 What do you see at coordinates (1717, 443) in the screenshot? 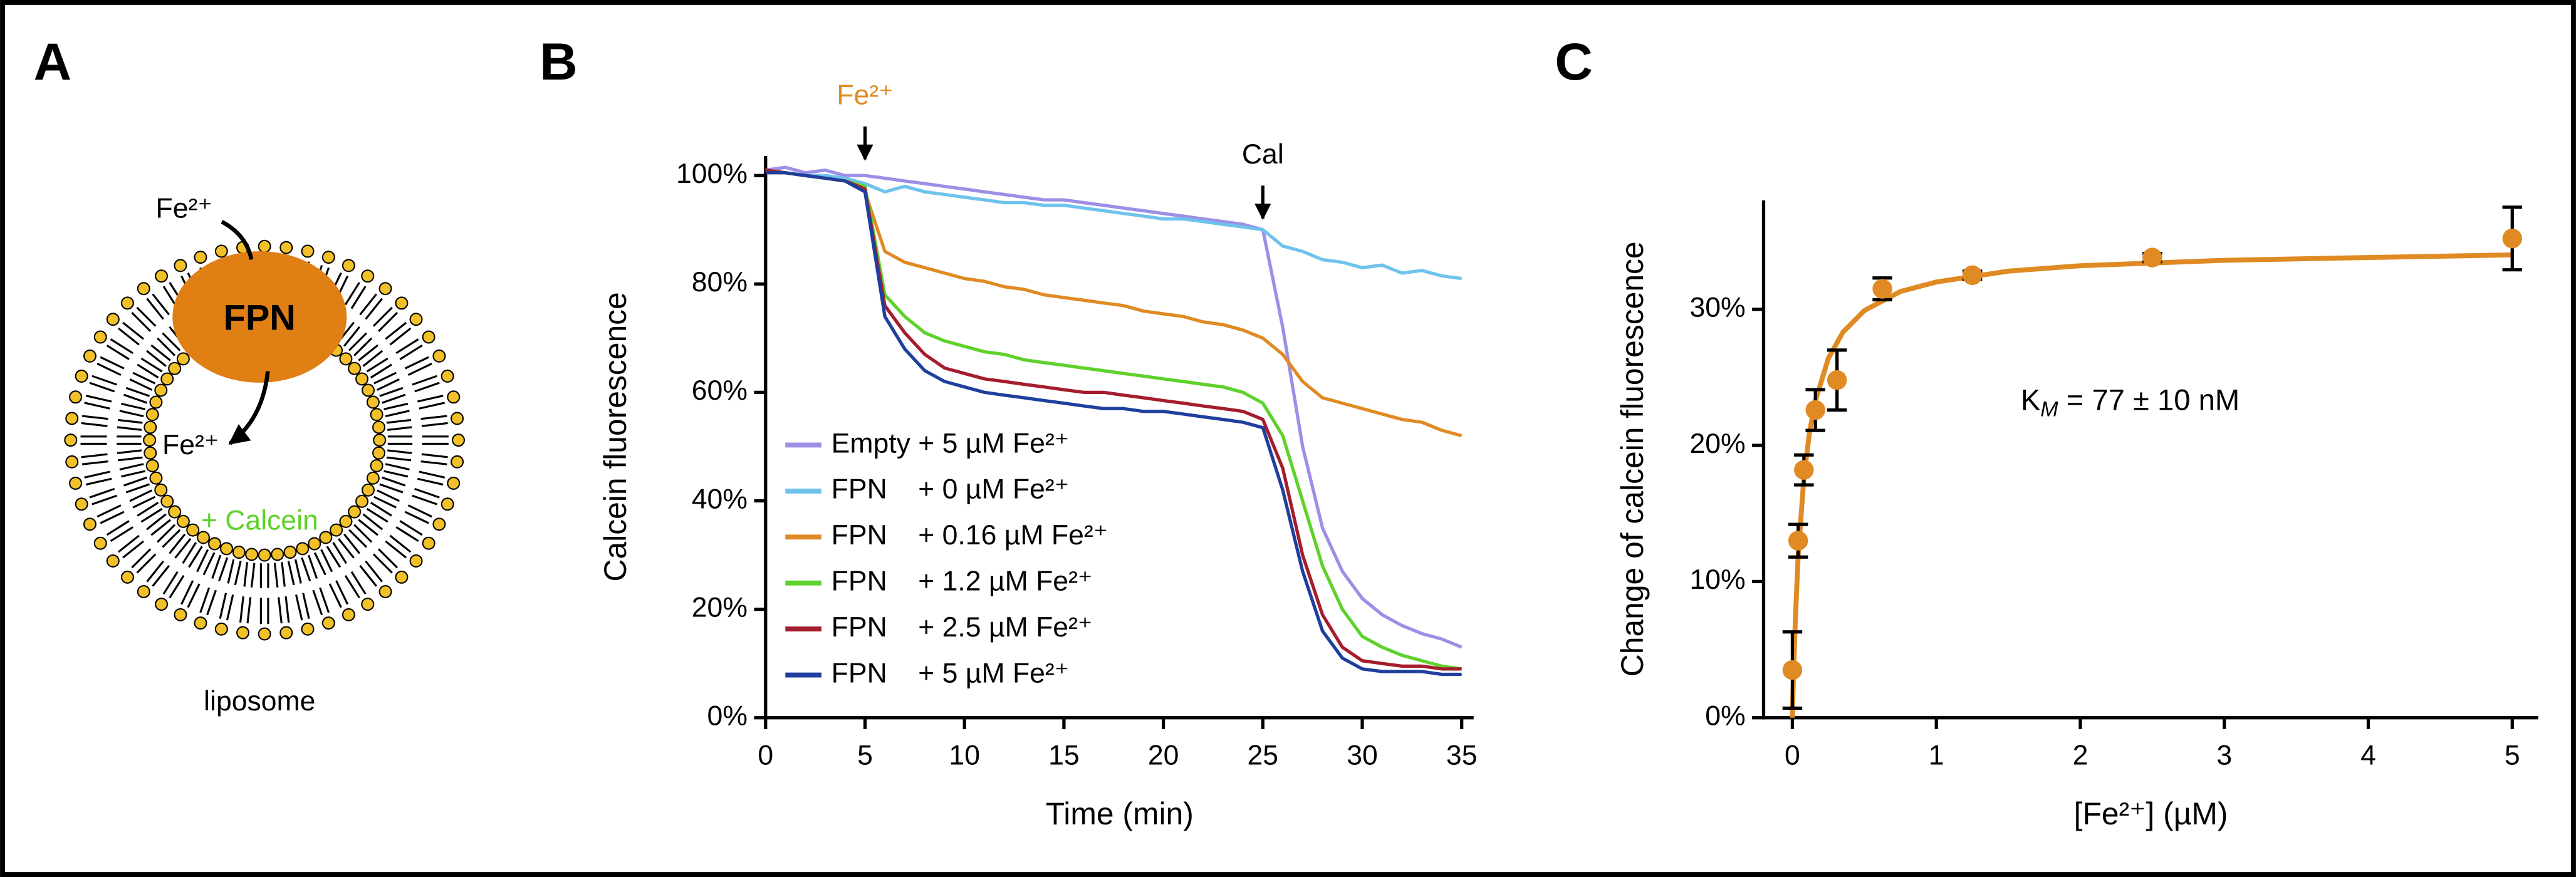
I see `y-tick-label: 20%` at bounding box center [1717, 443].